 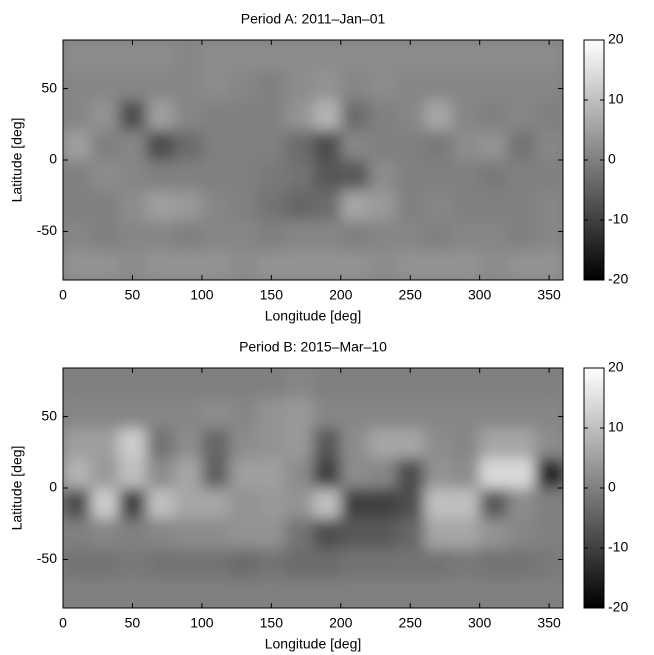 What do you see at coordinates (341, 295) in the screenshot?
I see `x-tick-label: 200` at bounding box center [341, 295].